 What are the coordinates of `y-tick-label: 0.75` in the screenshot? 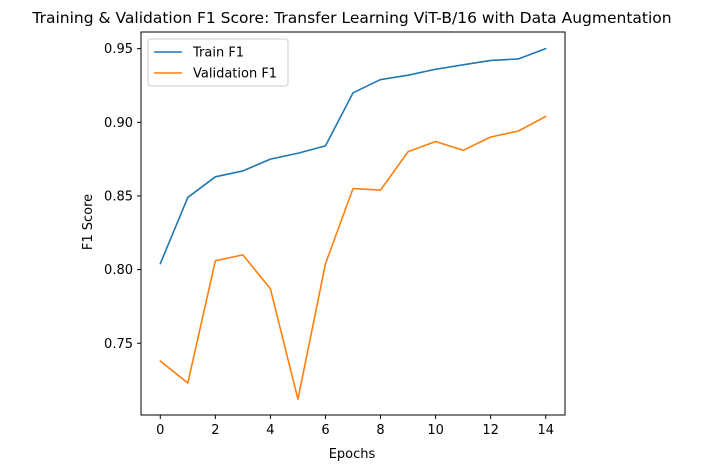 It's located at (118, 344).